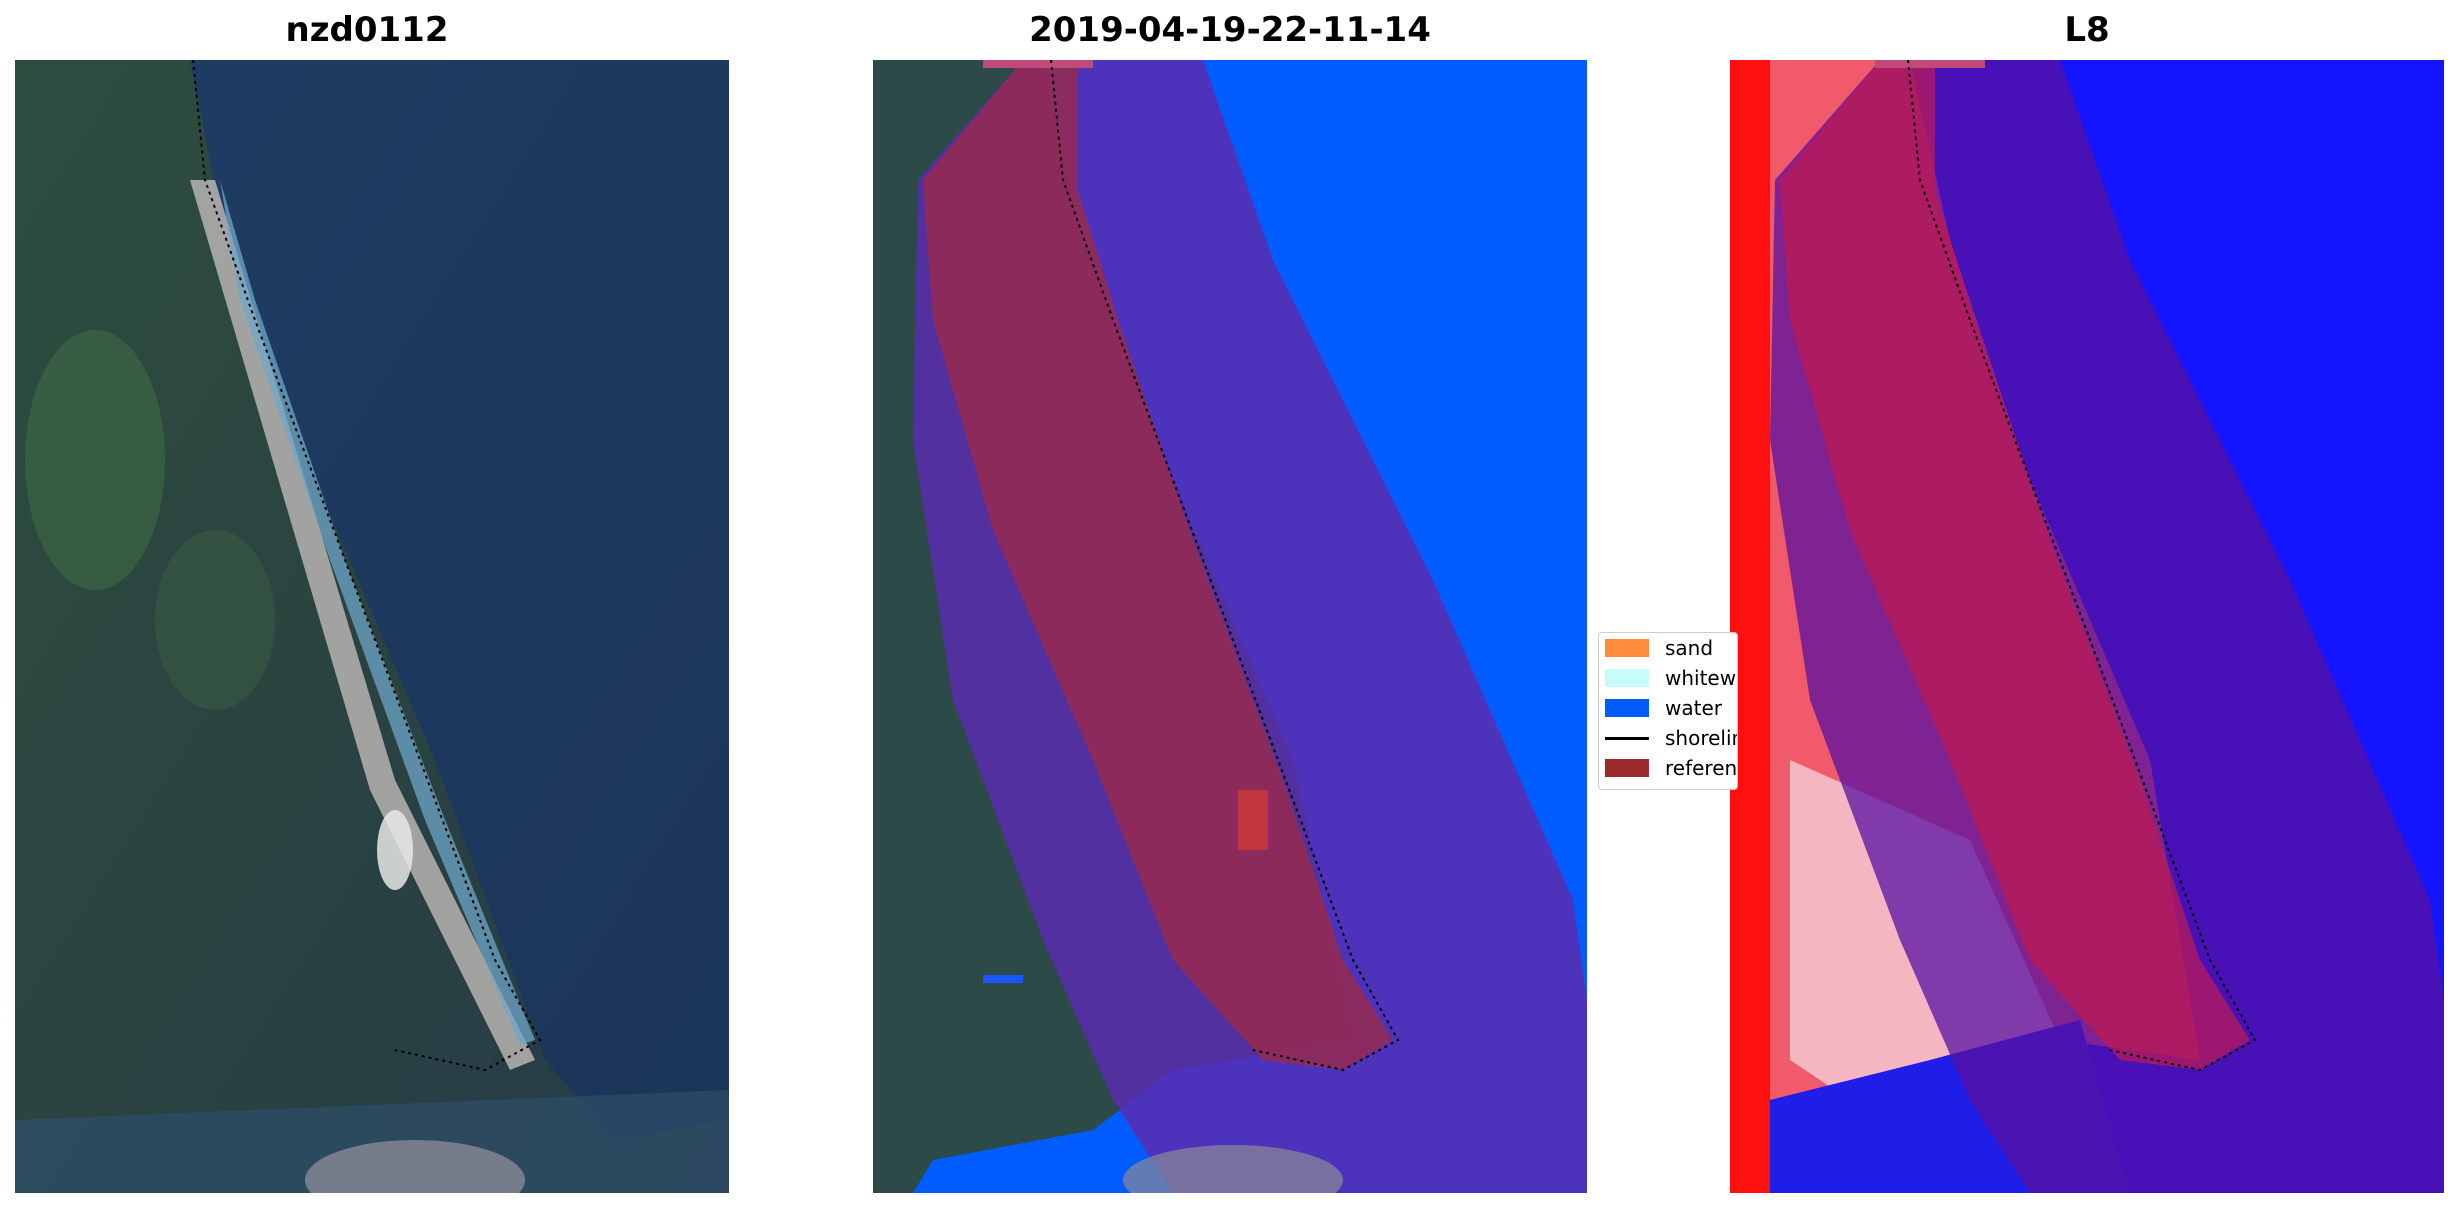  I want to click on reference-swatch, so click(1627, 768).